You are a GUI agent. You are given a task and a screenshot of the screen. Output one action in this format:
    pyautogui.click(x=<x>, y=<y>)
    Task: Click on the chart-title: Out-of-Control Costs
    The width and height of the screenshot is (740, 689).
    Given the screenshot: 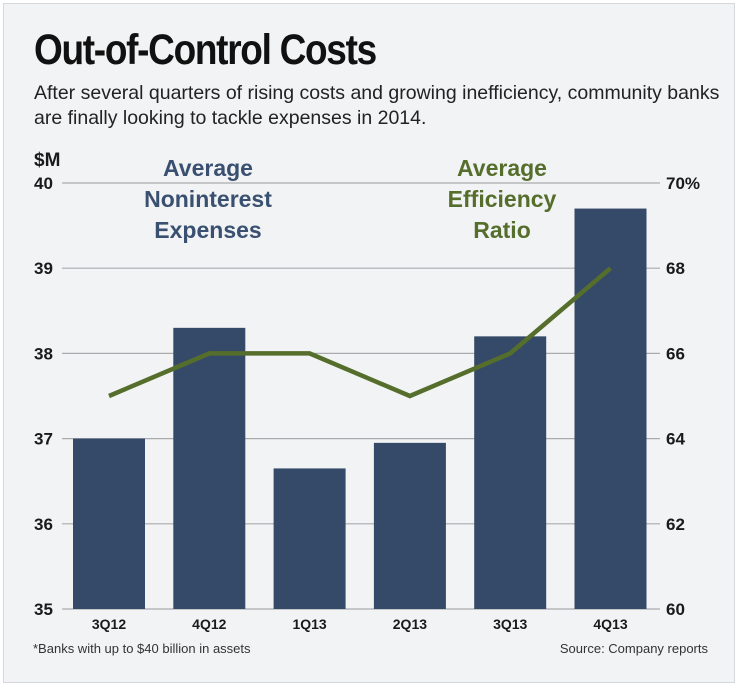 What is the action you would take?
    pyautogui.click(x=205, y=50)
    